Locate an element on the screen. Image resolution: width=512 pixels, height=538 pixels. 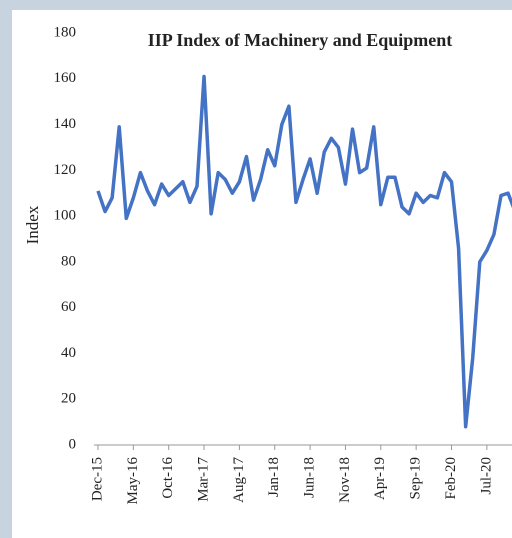
y-tick-label: 160 is located at coordinates (65, 78).